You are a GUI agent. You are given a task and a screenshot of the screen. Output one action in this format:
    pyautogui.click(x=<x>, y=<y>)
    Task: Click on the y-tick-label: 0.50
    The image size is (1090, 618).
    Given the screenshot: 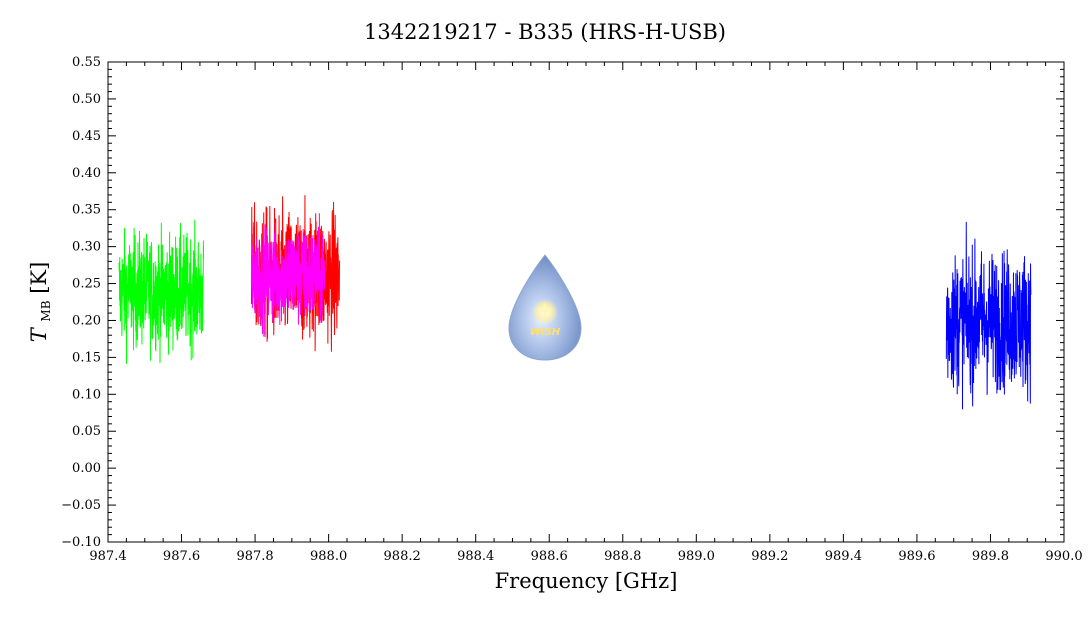 What is the action you would take?
    pyautogui.click(x=86, y=99)
    